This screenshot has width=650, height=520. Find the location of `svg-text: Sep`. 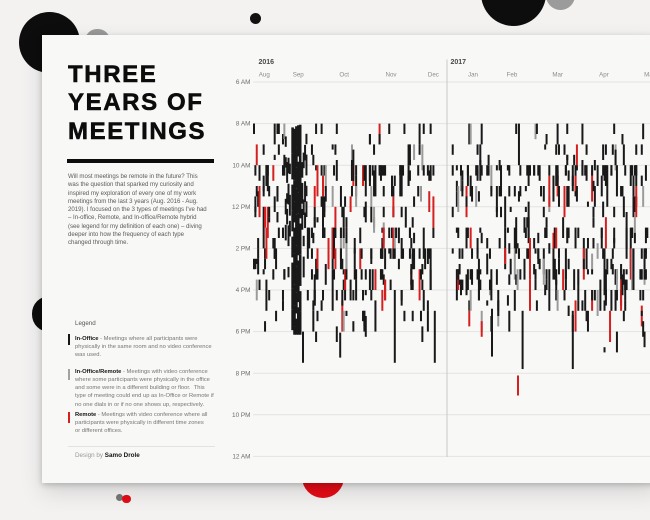

svg-text: Sep is located at coordinates (299, 75).